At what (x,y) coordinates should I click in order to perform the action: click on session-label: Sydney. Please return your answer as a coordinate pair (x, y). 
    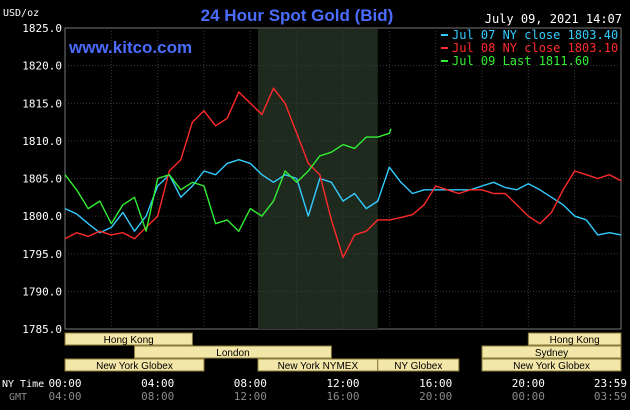
    Looking at the image, I should click on (551, 353).